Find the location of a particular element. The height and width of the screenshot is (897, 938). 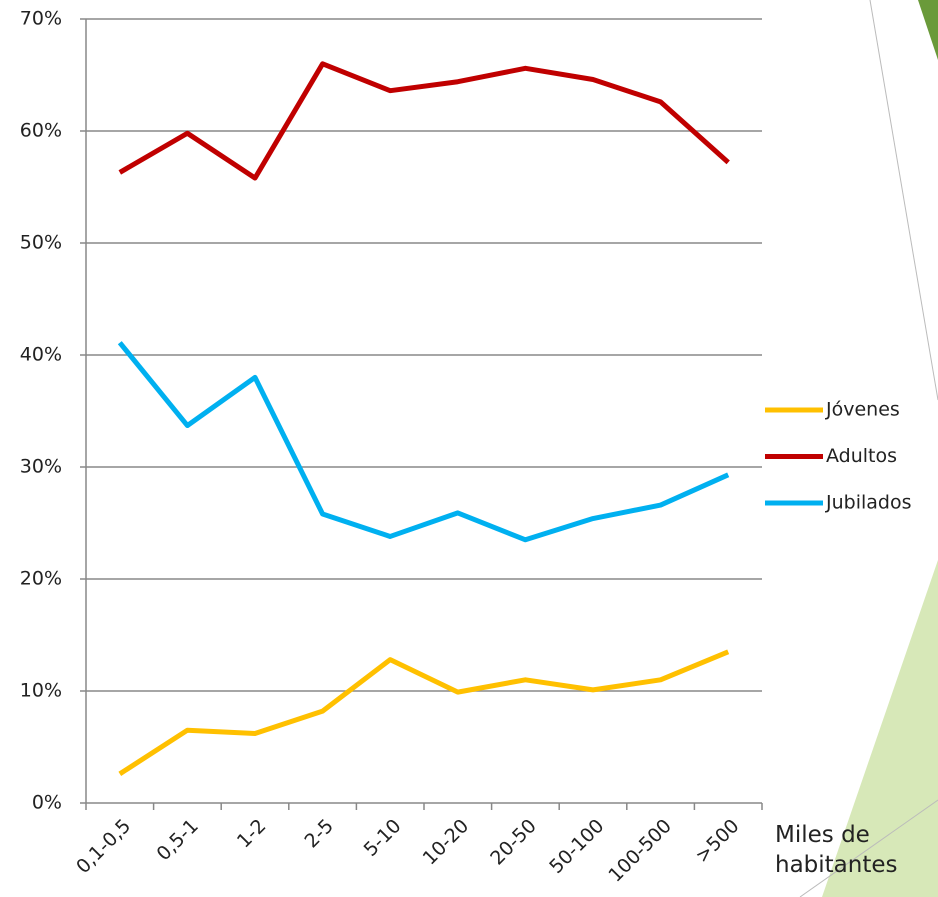

legend-label: Adultos is located at coordinates (861, 456).